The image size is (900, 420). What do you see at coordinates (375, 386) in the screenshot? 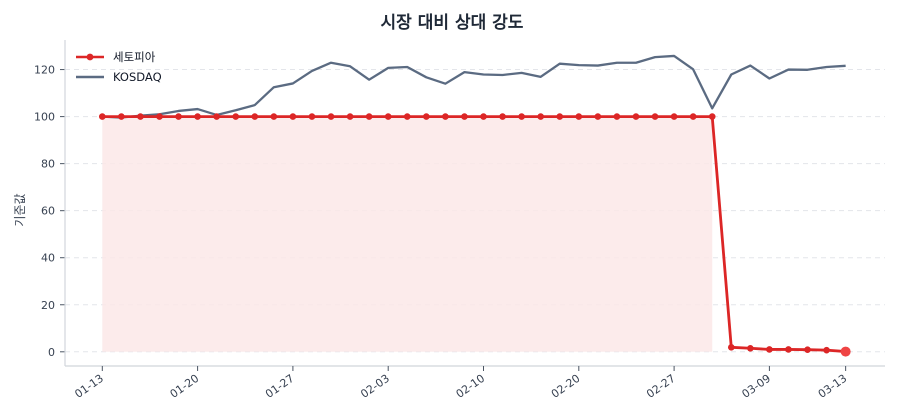
I see `x-tick-label: 02-03` at bounding box center [375, 386].